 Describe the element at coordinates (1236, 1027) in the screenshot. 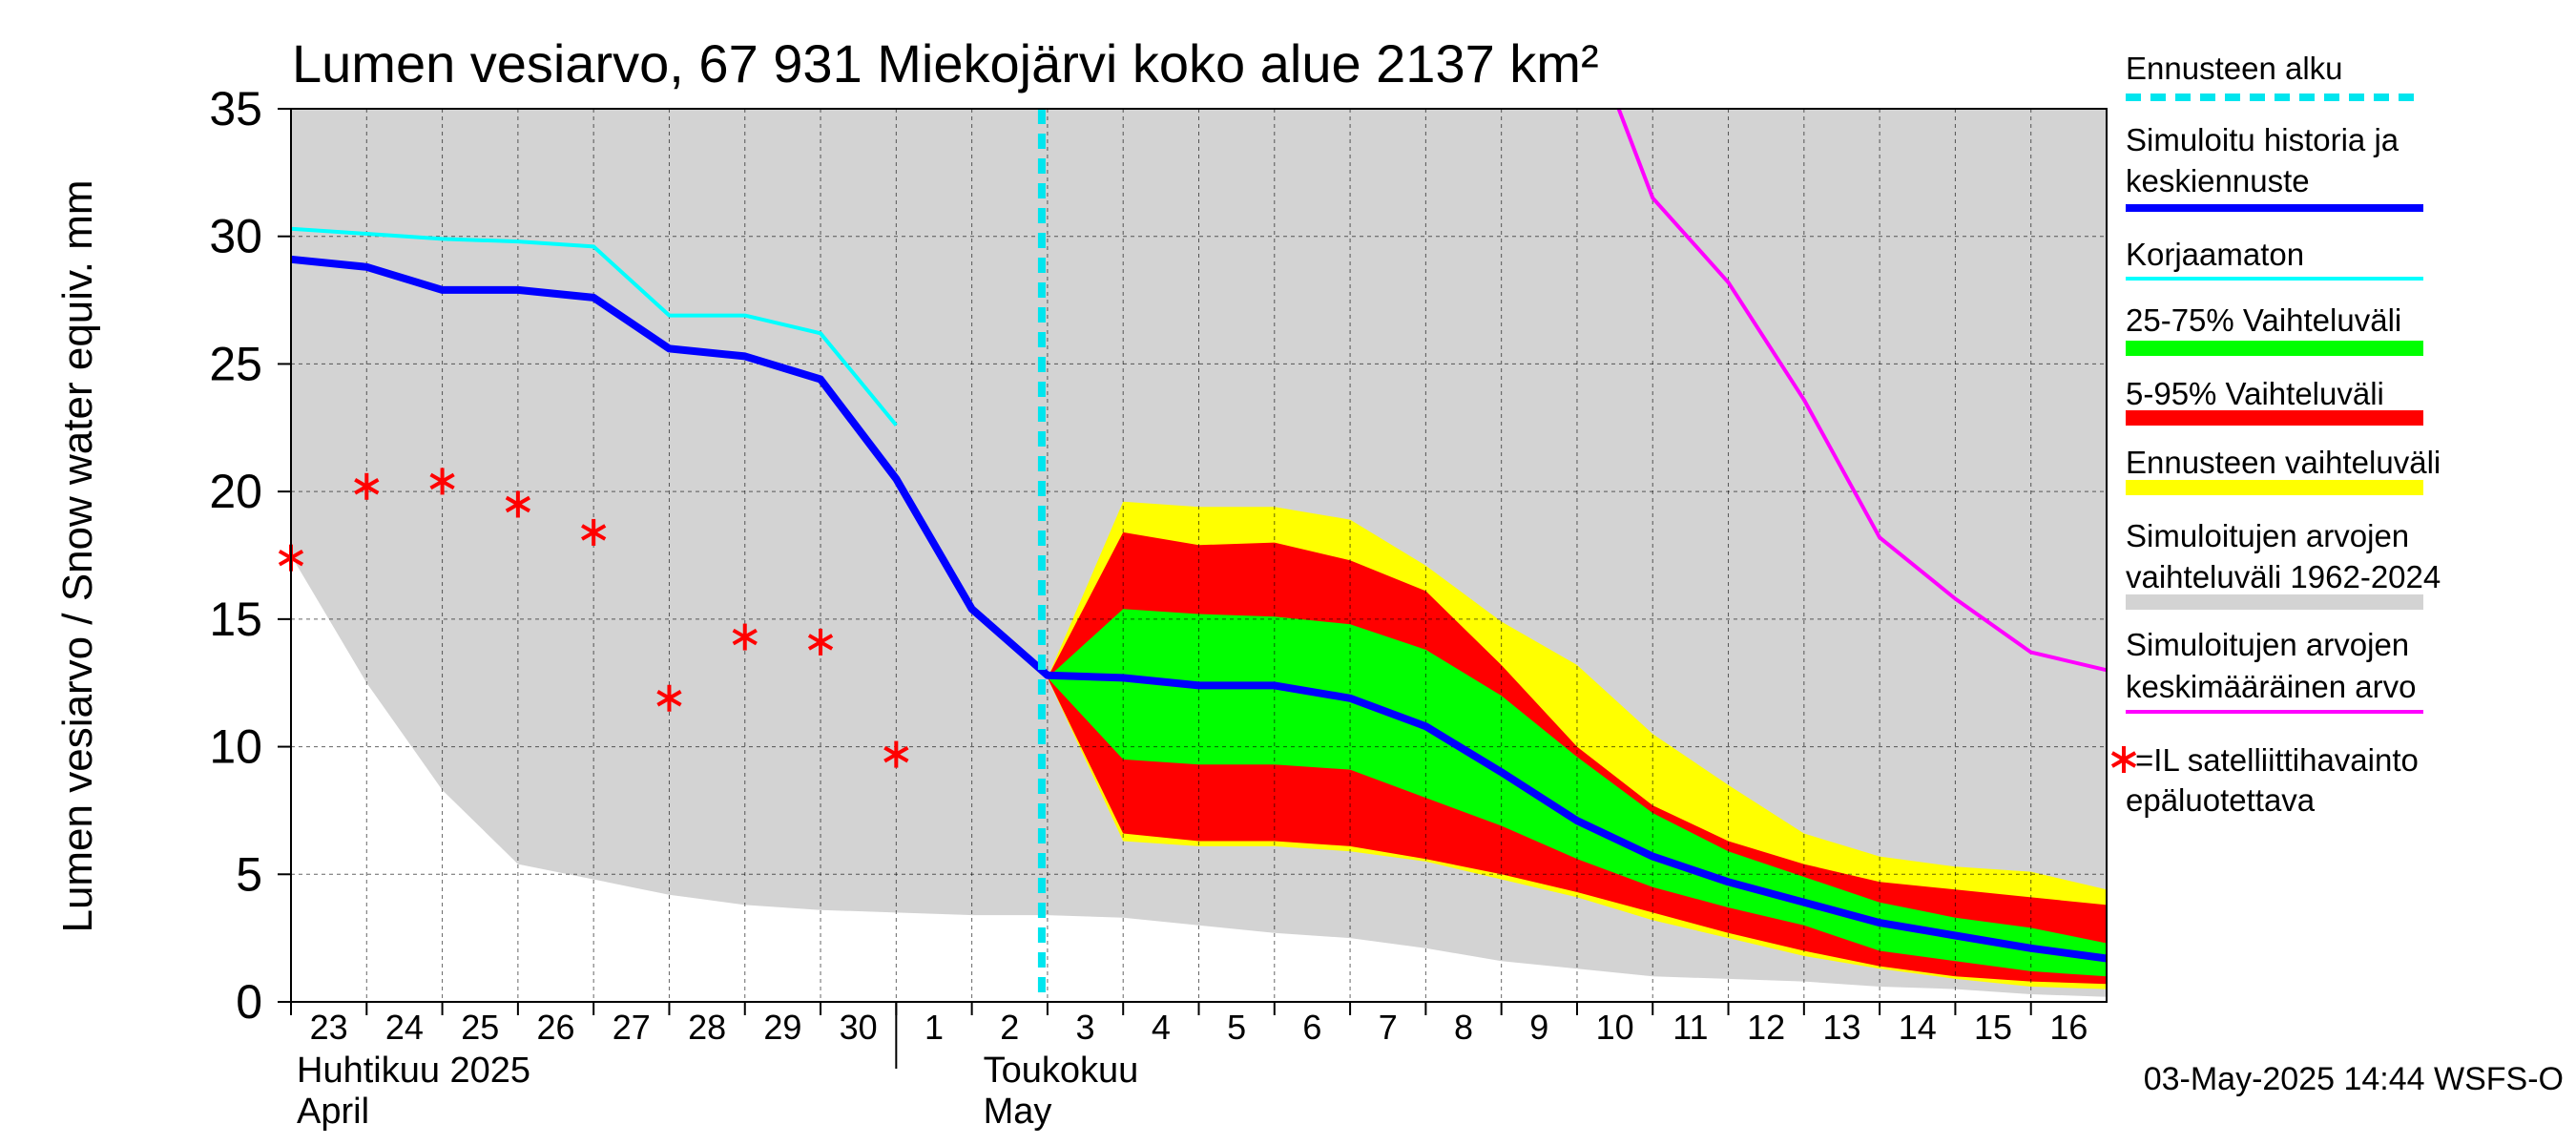

I see `x-tick-label: 5` at that location.